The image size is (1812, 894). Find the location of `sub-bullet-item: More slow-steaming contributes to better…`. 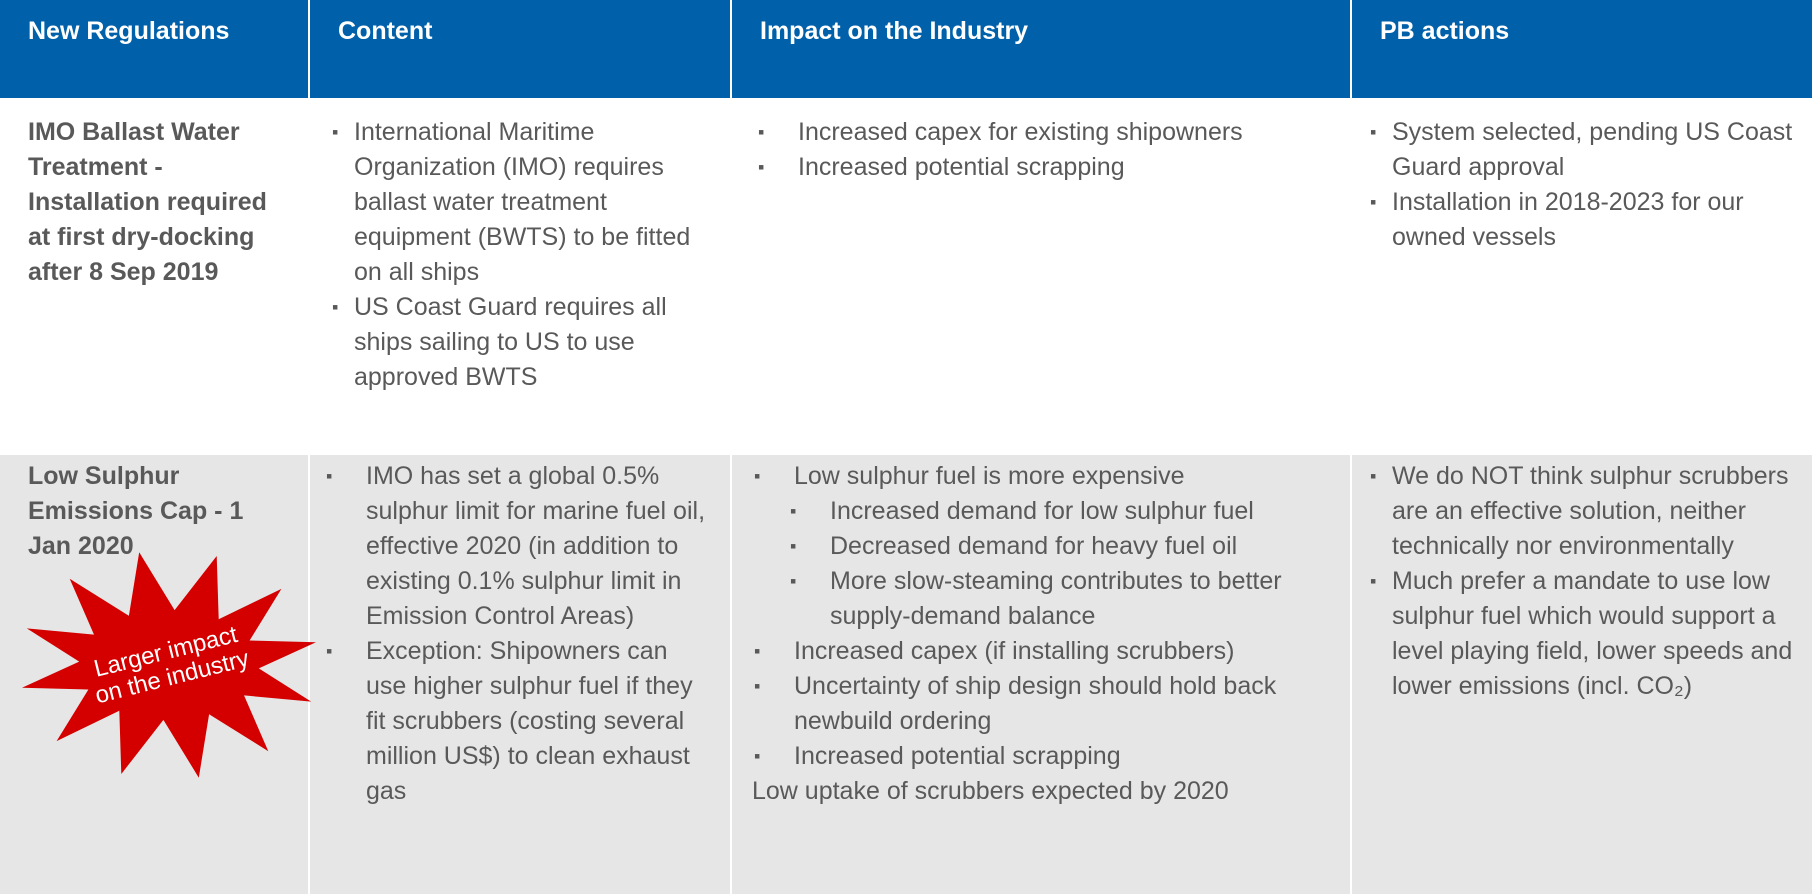

sub-bullet-item: More slow-steaming contributes to better… is located at coordinates (1058, 599).